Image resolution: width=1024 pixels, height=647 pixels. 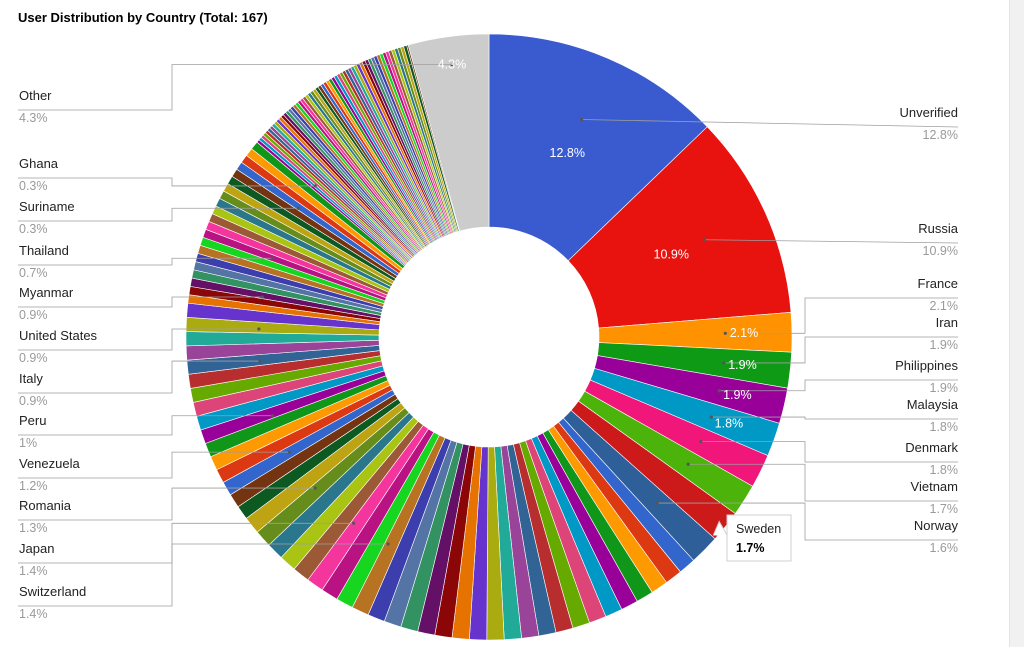 What do you see at coordinates (928, 112) in the screenshot?
I see `slice-label: Unverified` at bounding box center [928, 112].